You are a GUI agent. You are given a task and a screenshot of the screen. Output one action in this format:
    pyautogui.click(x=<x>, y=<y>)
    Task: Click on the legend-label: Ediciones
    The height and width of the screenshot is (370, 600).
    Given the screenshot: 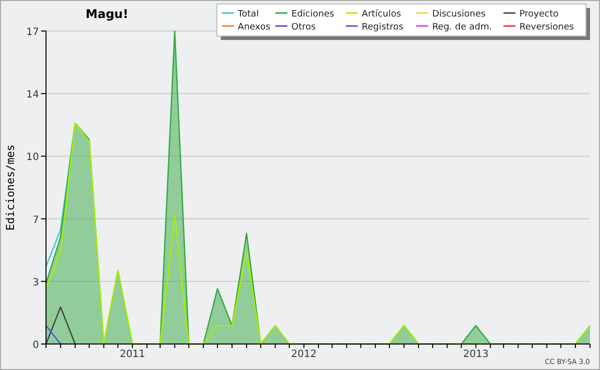 What is the action you would take?
    pyautogui.click(x=312, y=15)
    